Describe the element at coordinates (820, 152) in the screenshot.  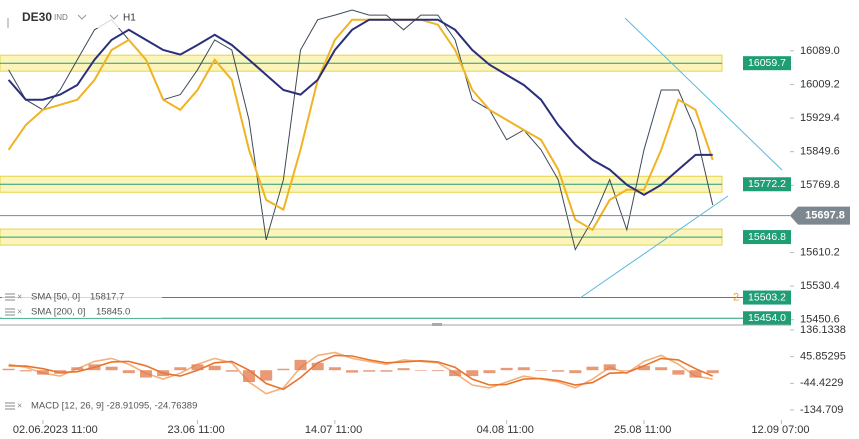
I see `y-tick-label: 15849.6` at that location.